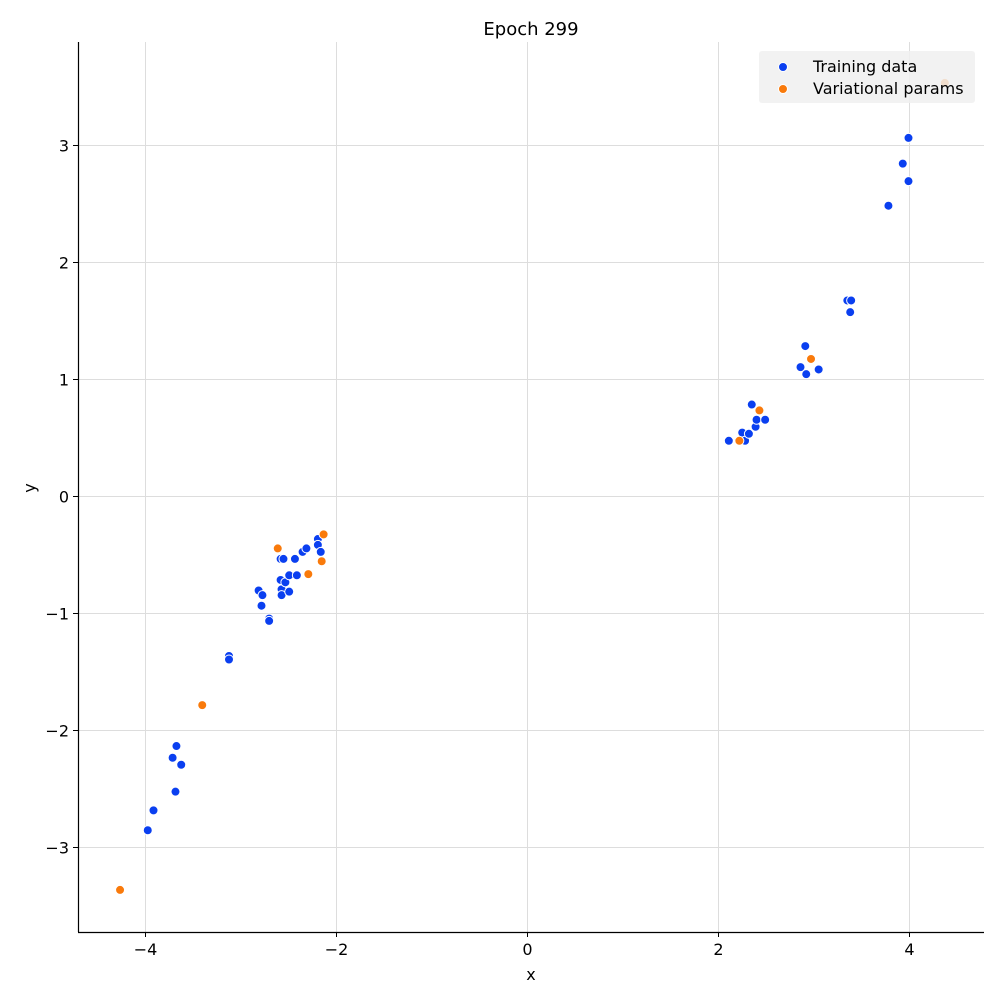  I want to click on x-tick-label: −2, so click(337, 949).